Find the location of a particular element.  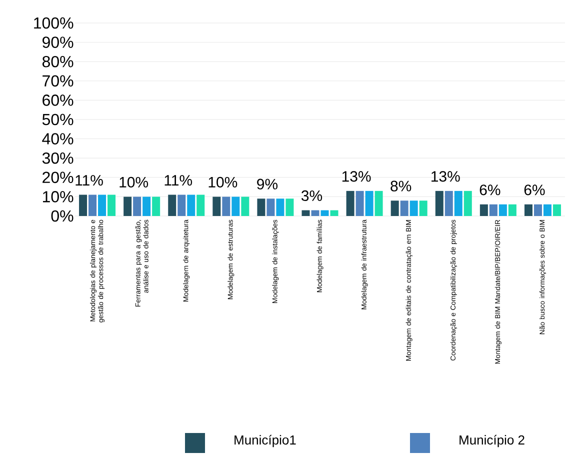

legend-label: Município 2 is located at coordinates (492, 441).